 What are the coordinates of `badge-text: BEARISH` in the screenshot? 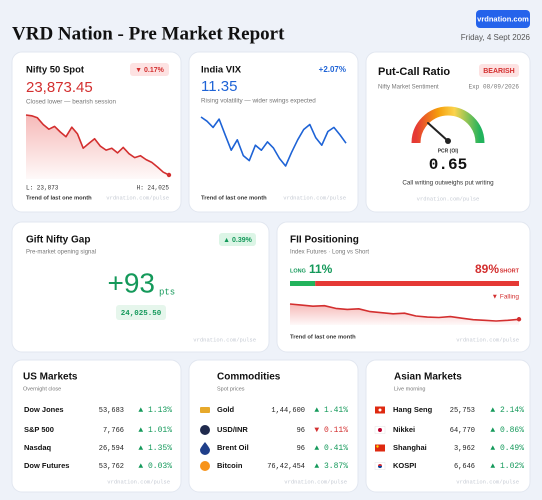 It's located at (499, 71).